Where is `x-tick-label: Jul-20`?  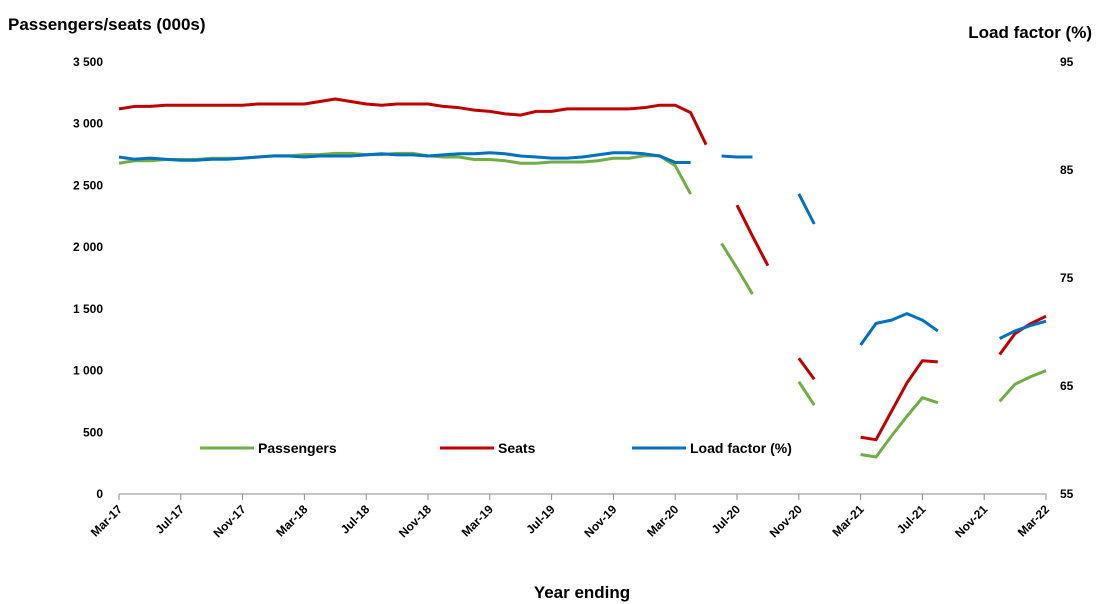 x-tick-label: Jul-20 is located at coordinates (726, 519).